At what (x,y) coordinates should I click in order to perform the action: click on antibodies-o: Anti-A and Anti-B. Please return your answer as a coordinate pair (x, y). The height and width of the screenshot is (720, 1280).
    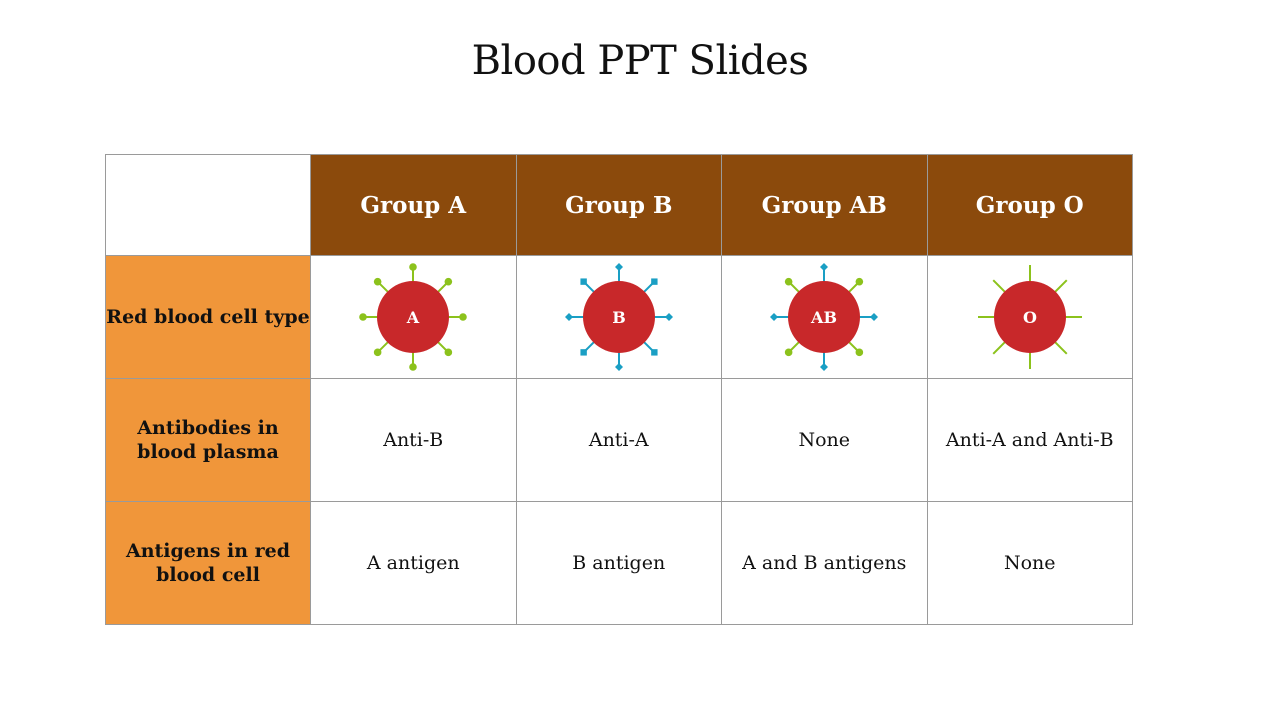
    Looking at the image, I should click on (1029, 440).